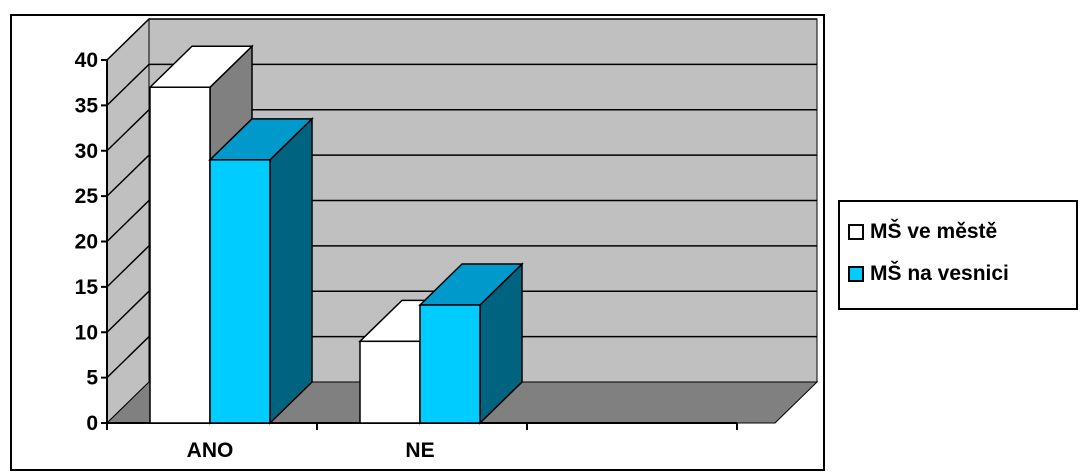 The width and height of the screenshot is (1082, 475). I want to click on y-tick-label: 10, so click(86, 332).